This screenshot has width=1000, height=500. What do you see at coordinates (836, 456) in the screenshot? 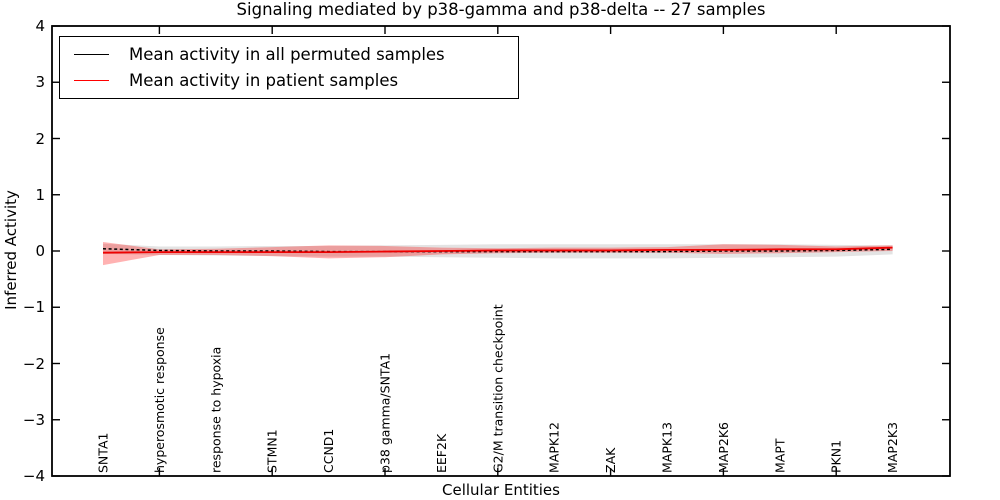
I see `x-category-label: PKN1` at bounding box center [836, 456].